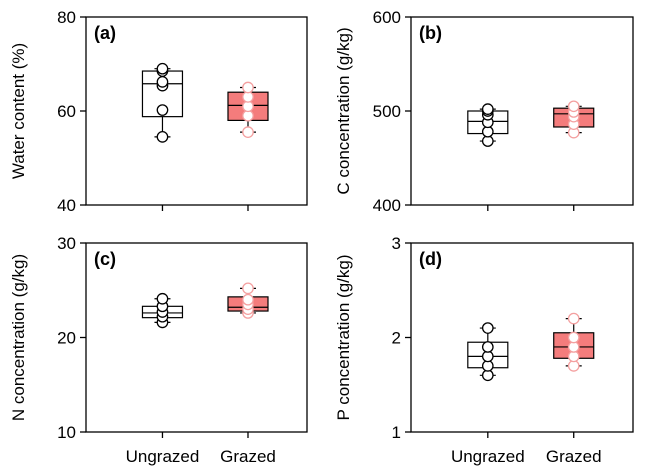 This screenshot has width=646, height=469. Describe the element at coordinates (66, 17) in the screenshot. I see `y-tick-label: 80` at that location.